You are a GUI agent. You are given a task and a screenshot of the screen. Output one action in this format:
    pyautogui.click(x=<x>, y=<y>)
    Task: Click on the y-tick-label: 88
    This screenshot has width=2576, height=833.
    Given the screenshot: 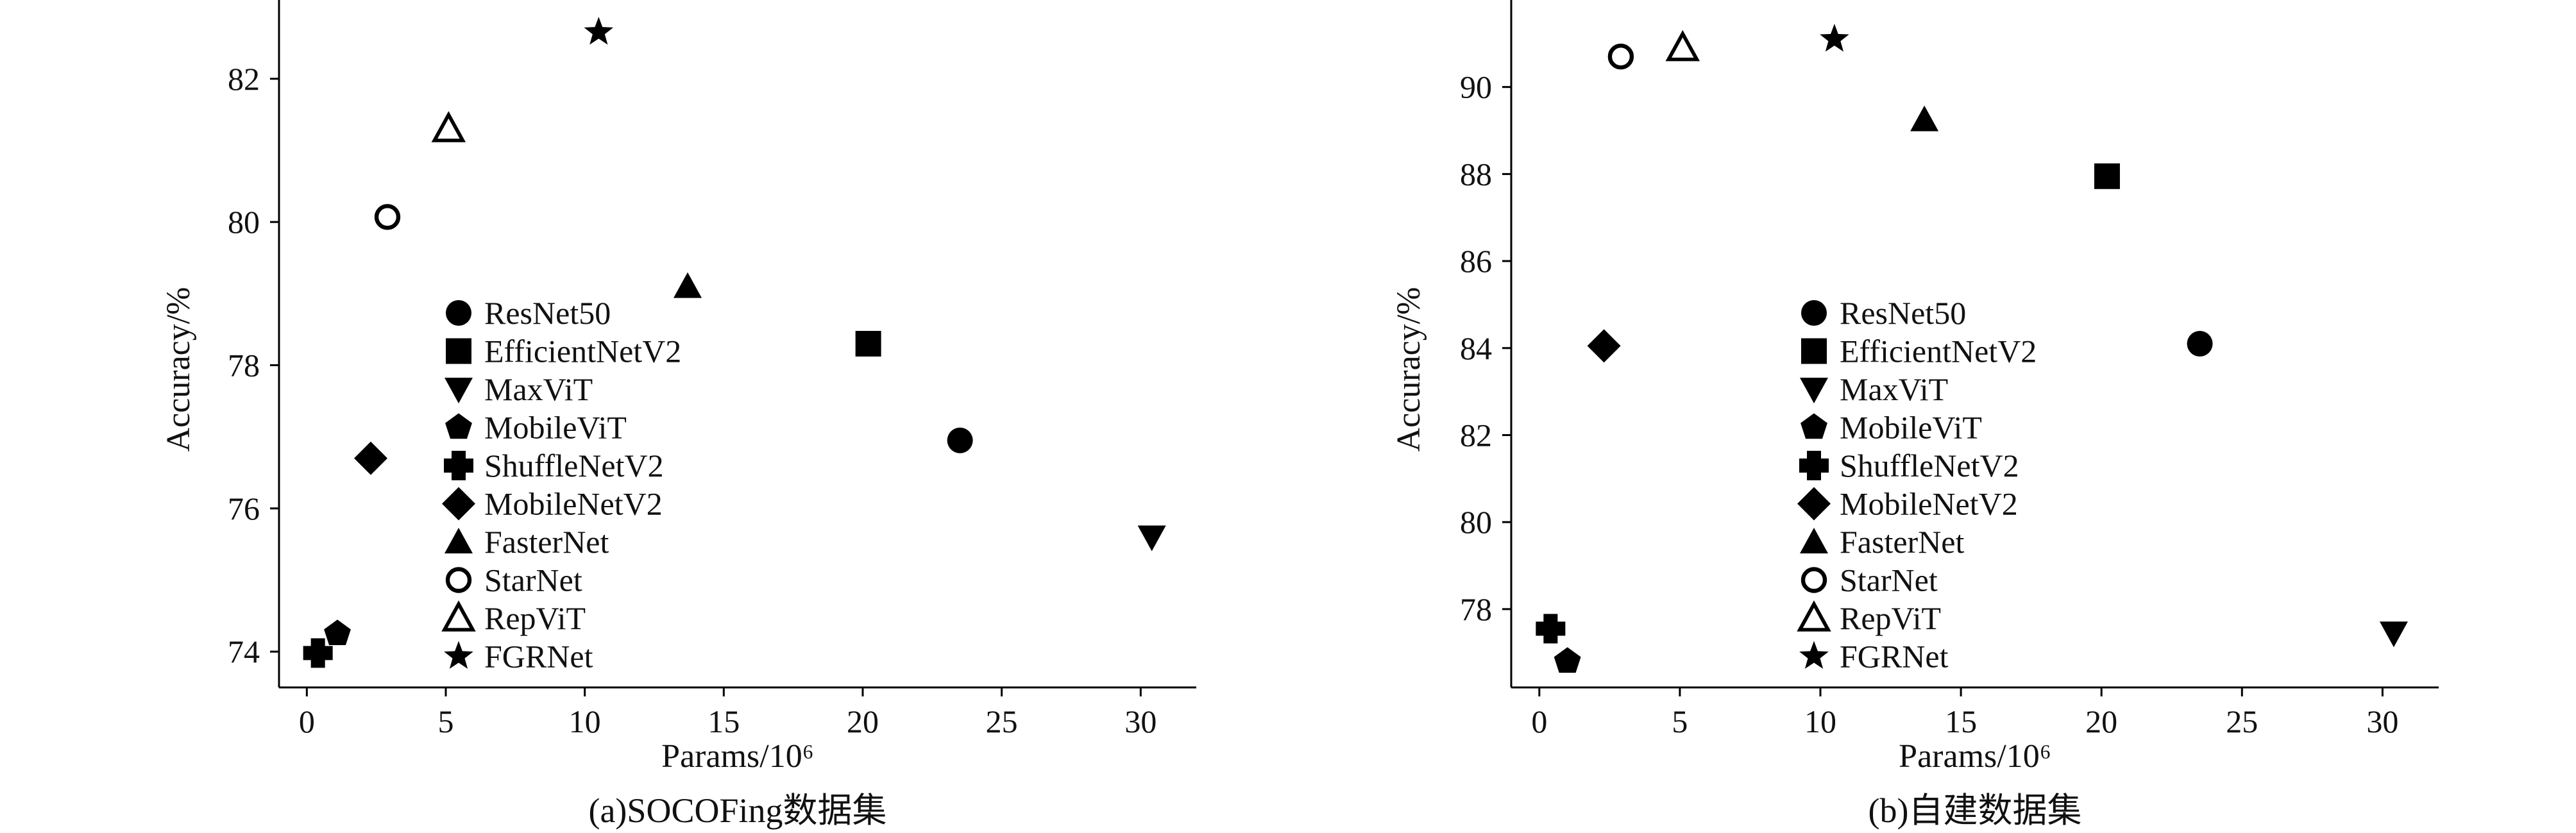 What is the action you would take?
    pyautogui.click(x=1476, y=174)
    